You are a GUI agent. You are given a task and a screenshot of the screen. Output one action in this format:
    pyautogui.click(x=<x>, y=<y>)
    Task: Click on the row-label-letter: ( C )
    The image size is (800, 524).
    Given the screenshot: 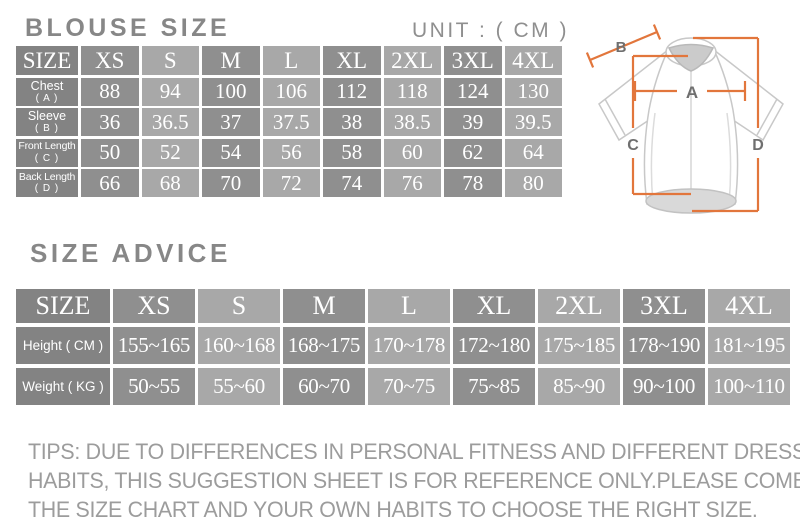 What is the action you would take?
    pyautogui.click(x=47, y=158)
    